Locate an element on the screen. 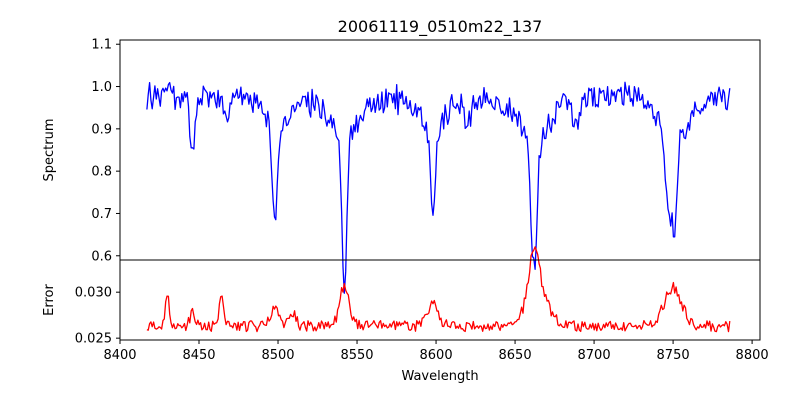 The height and width of the screenshot is (400, 800). spectrum-y-tick-label: 0.7 is located at coordinates (101, 214).